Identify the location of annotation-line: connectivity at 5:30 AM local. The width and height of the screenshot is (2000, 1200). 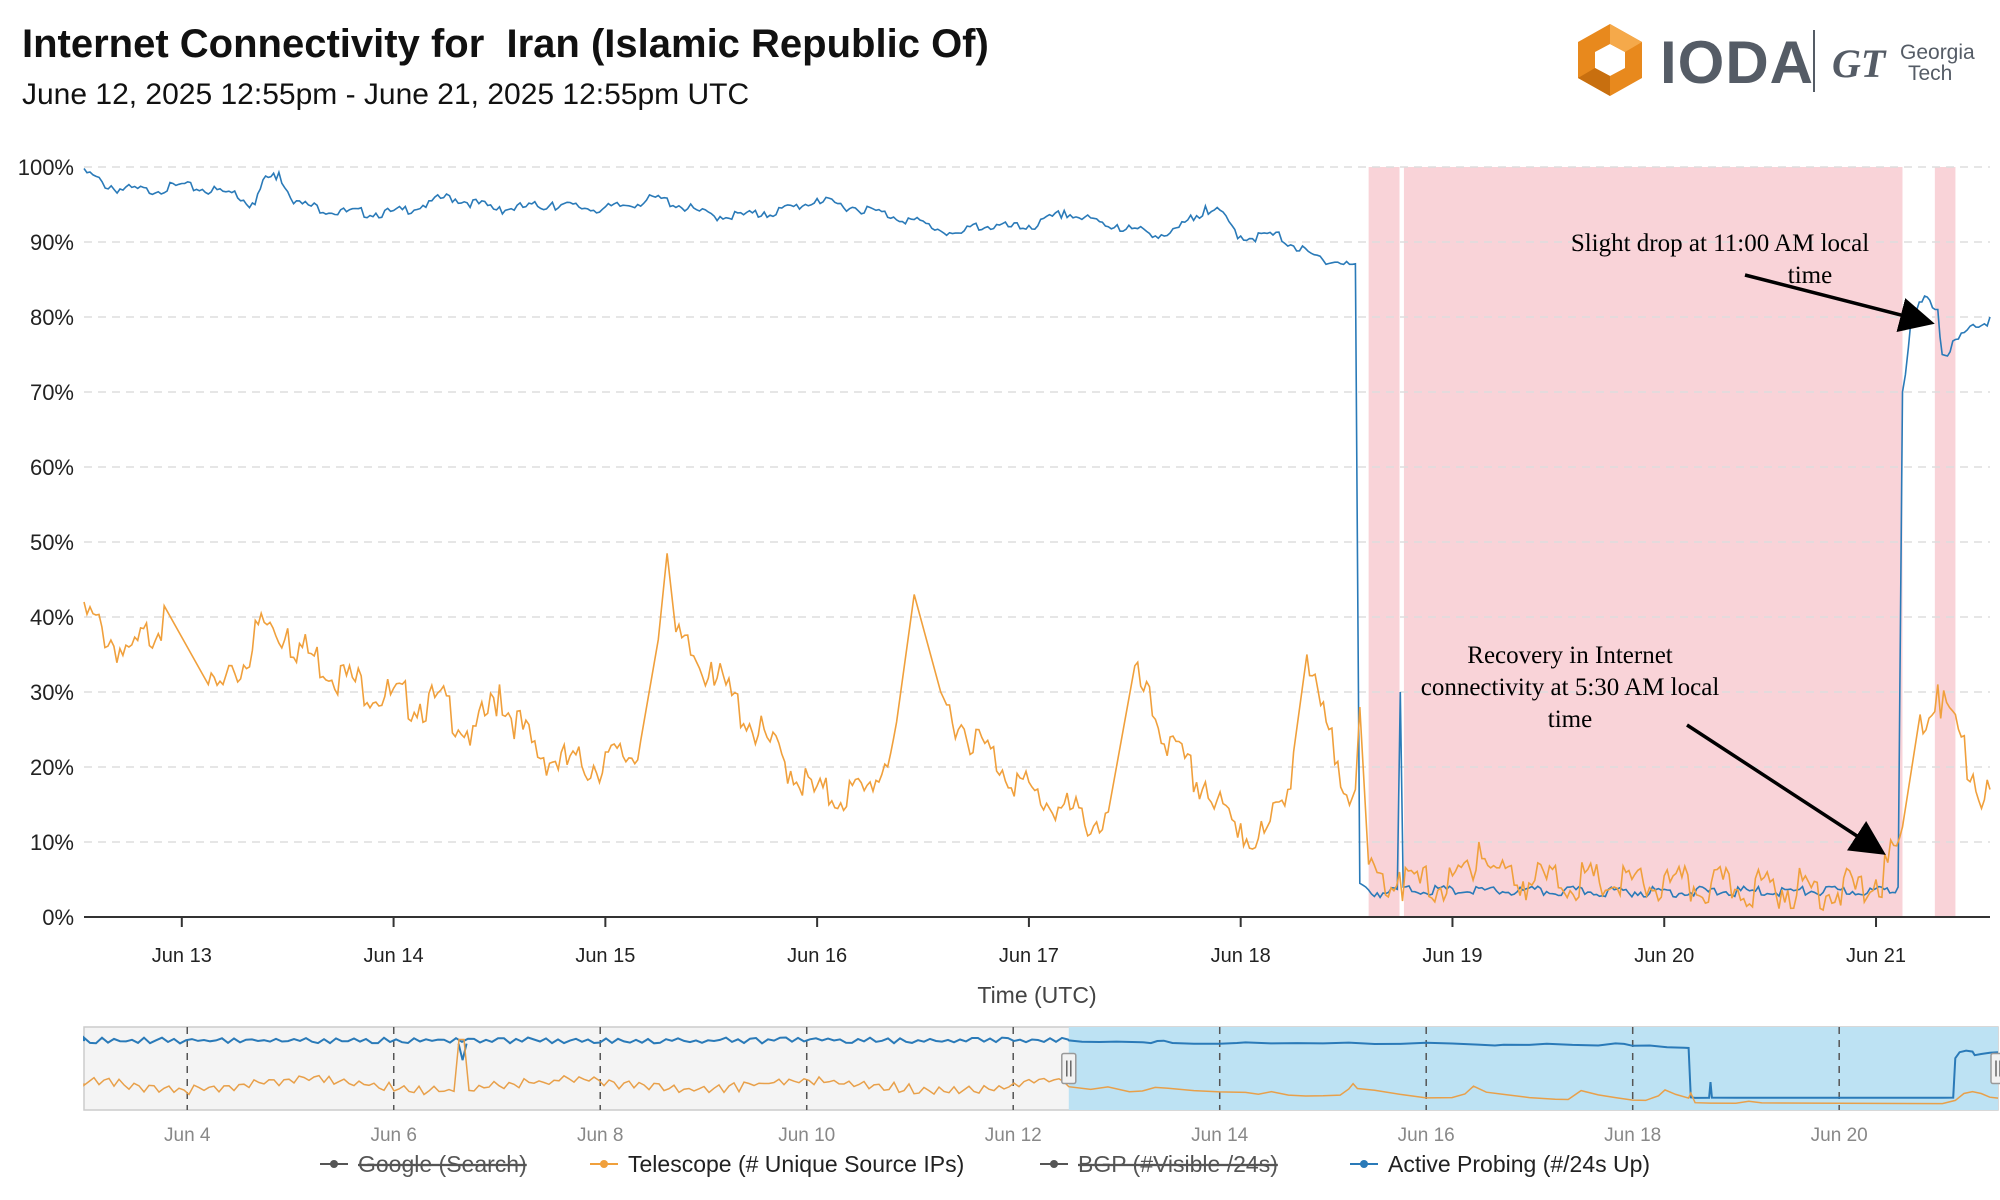
(1570, 687).